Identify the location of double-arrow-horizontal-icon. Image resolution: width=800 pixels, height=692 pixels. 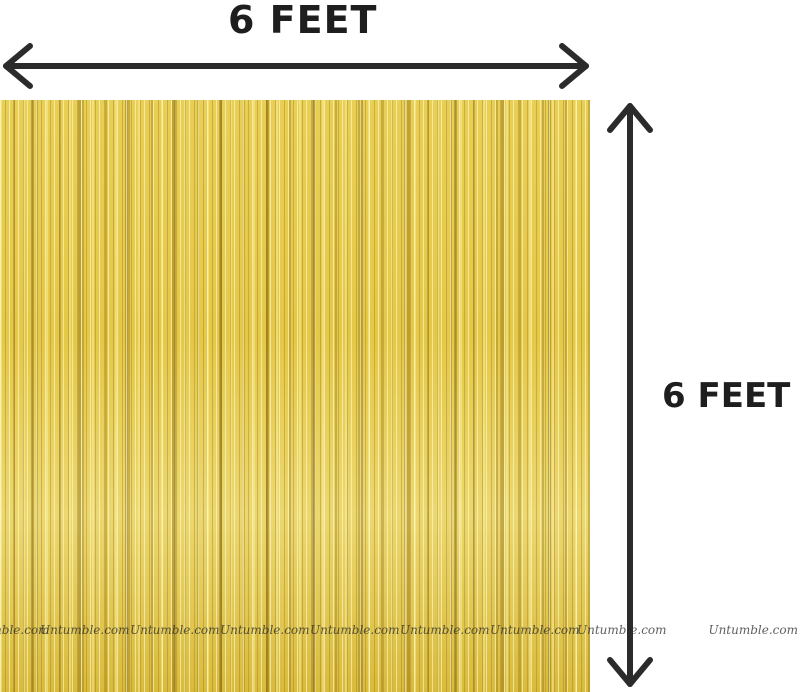
(296, 66).